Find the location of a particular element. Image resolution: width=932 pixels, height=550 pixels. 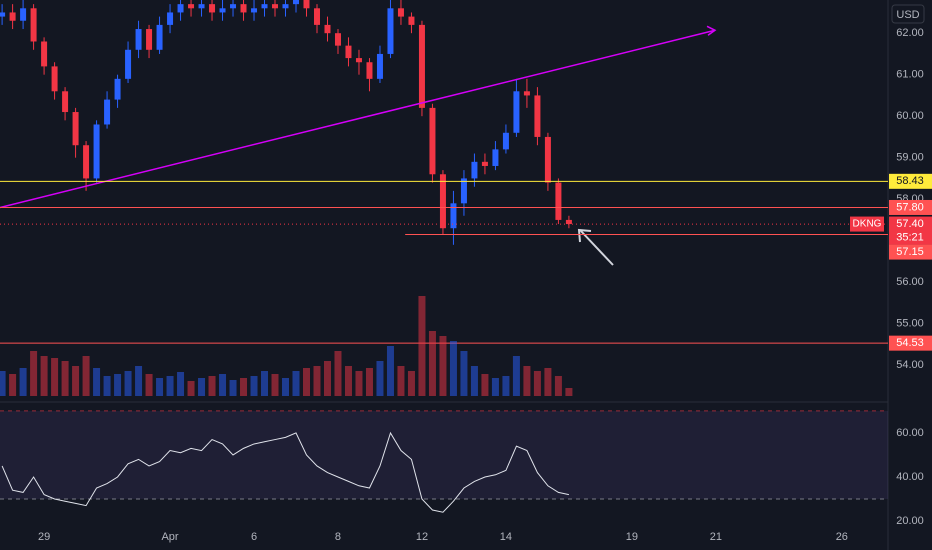

rsi-tick-label: 40.00 is located at coordinates (910, 477).